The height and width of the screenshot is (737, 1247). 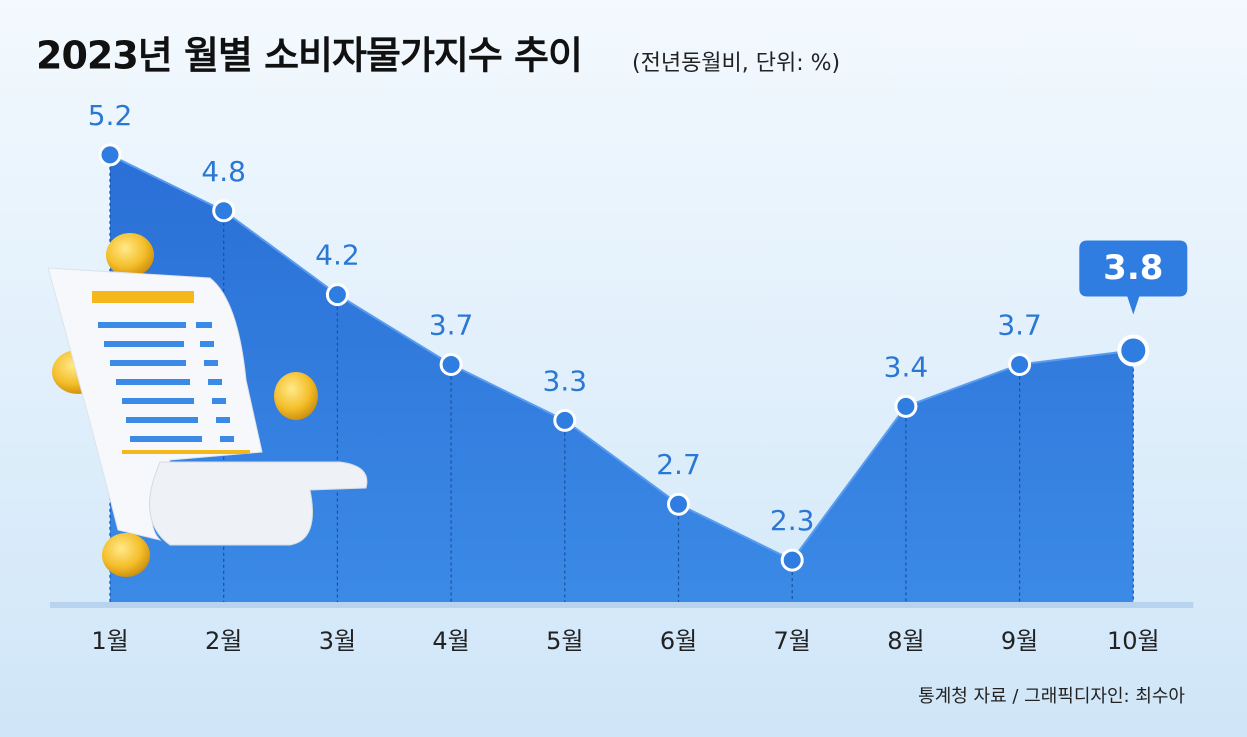 I want to click on value-label: 3.8, so click(x=1133, y=268).